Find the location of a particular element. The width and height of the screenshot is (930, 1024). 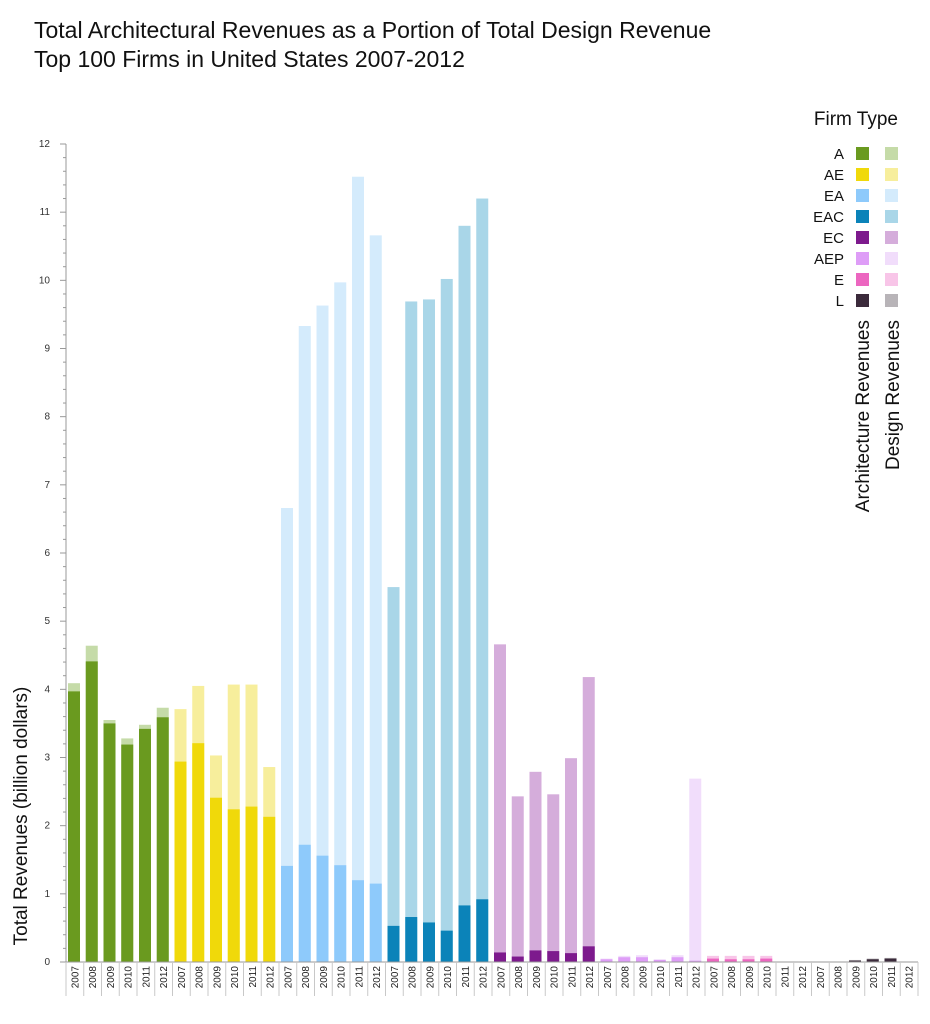

bar-architecture-ea-2012 is located at coordinates (375, 922).